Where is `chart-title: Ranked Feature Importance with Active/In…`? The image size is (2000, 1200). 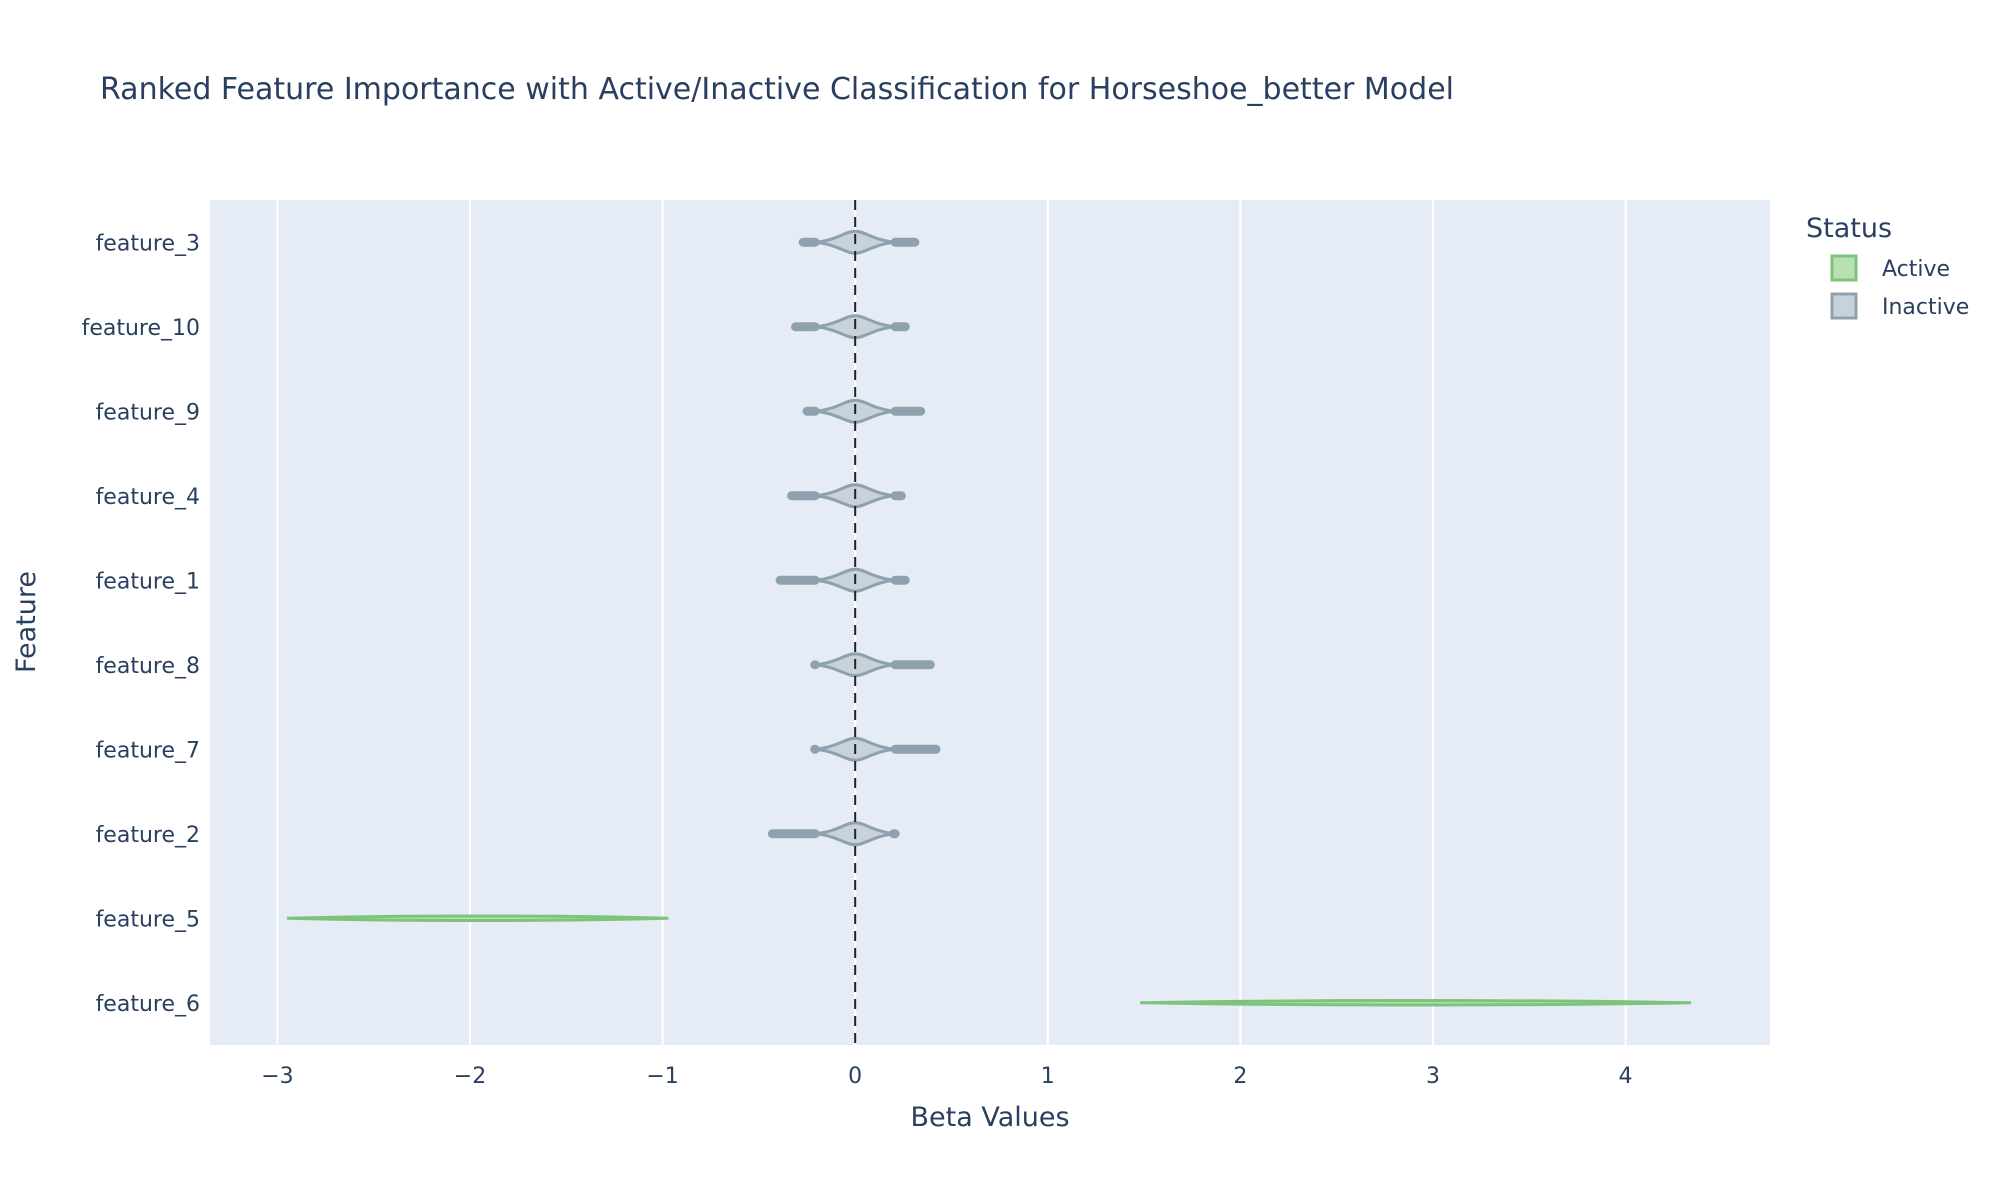 chart-title: Ranked Feature Importance with Active/In… is located at coordinates (777, 89).